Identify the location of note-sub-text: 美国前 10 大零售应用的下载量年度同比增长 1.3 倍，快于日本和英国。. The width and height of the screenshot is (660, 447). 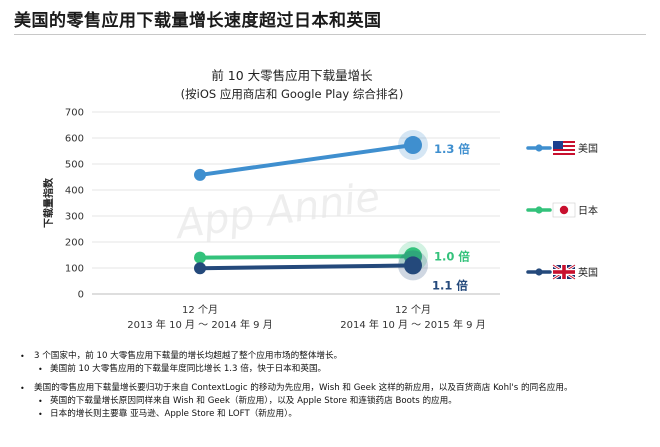
(188, 369).